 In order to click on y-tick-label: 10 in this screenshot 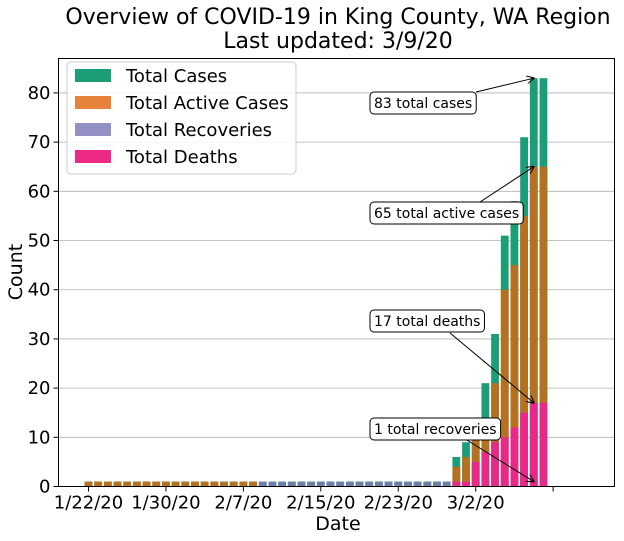, I will do `click(39, 437)`.